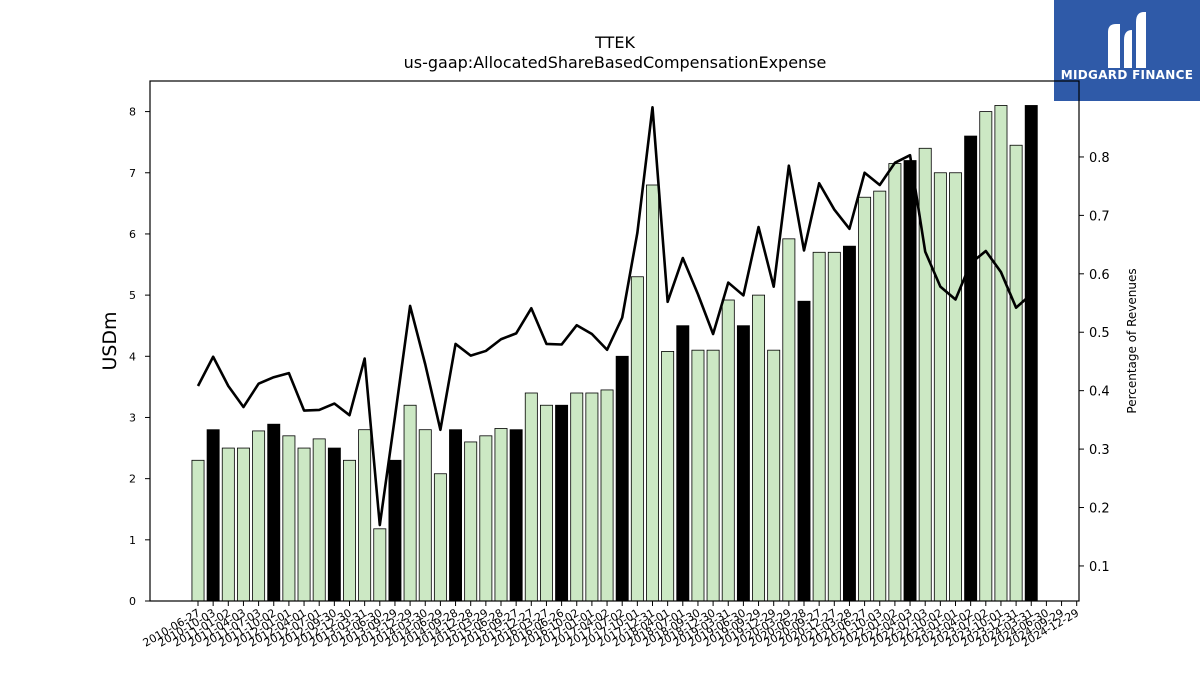 The height and width of the screenshot is (675, 1200). I want to click on y2-tick-label: 0.1, so click(1099, 567).